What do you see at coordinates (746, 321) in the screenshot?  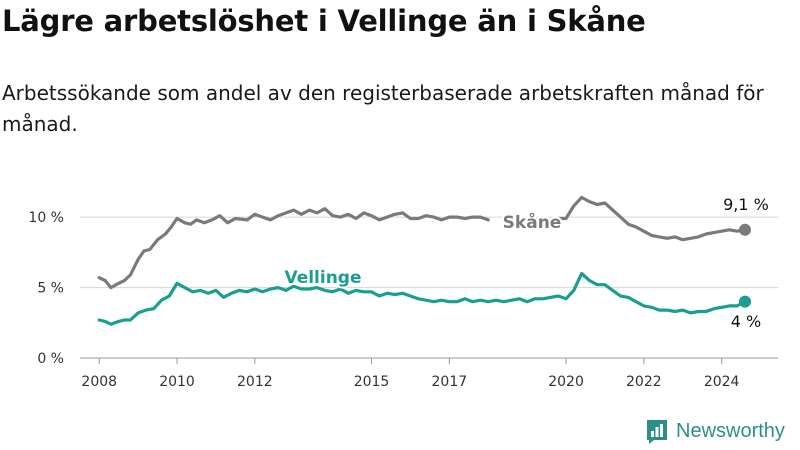 I see `end-value-label-vellinge: 4 %` at bounding box center [746, 321].